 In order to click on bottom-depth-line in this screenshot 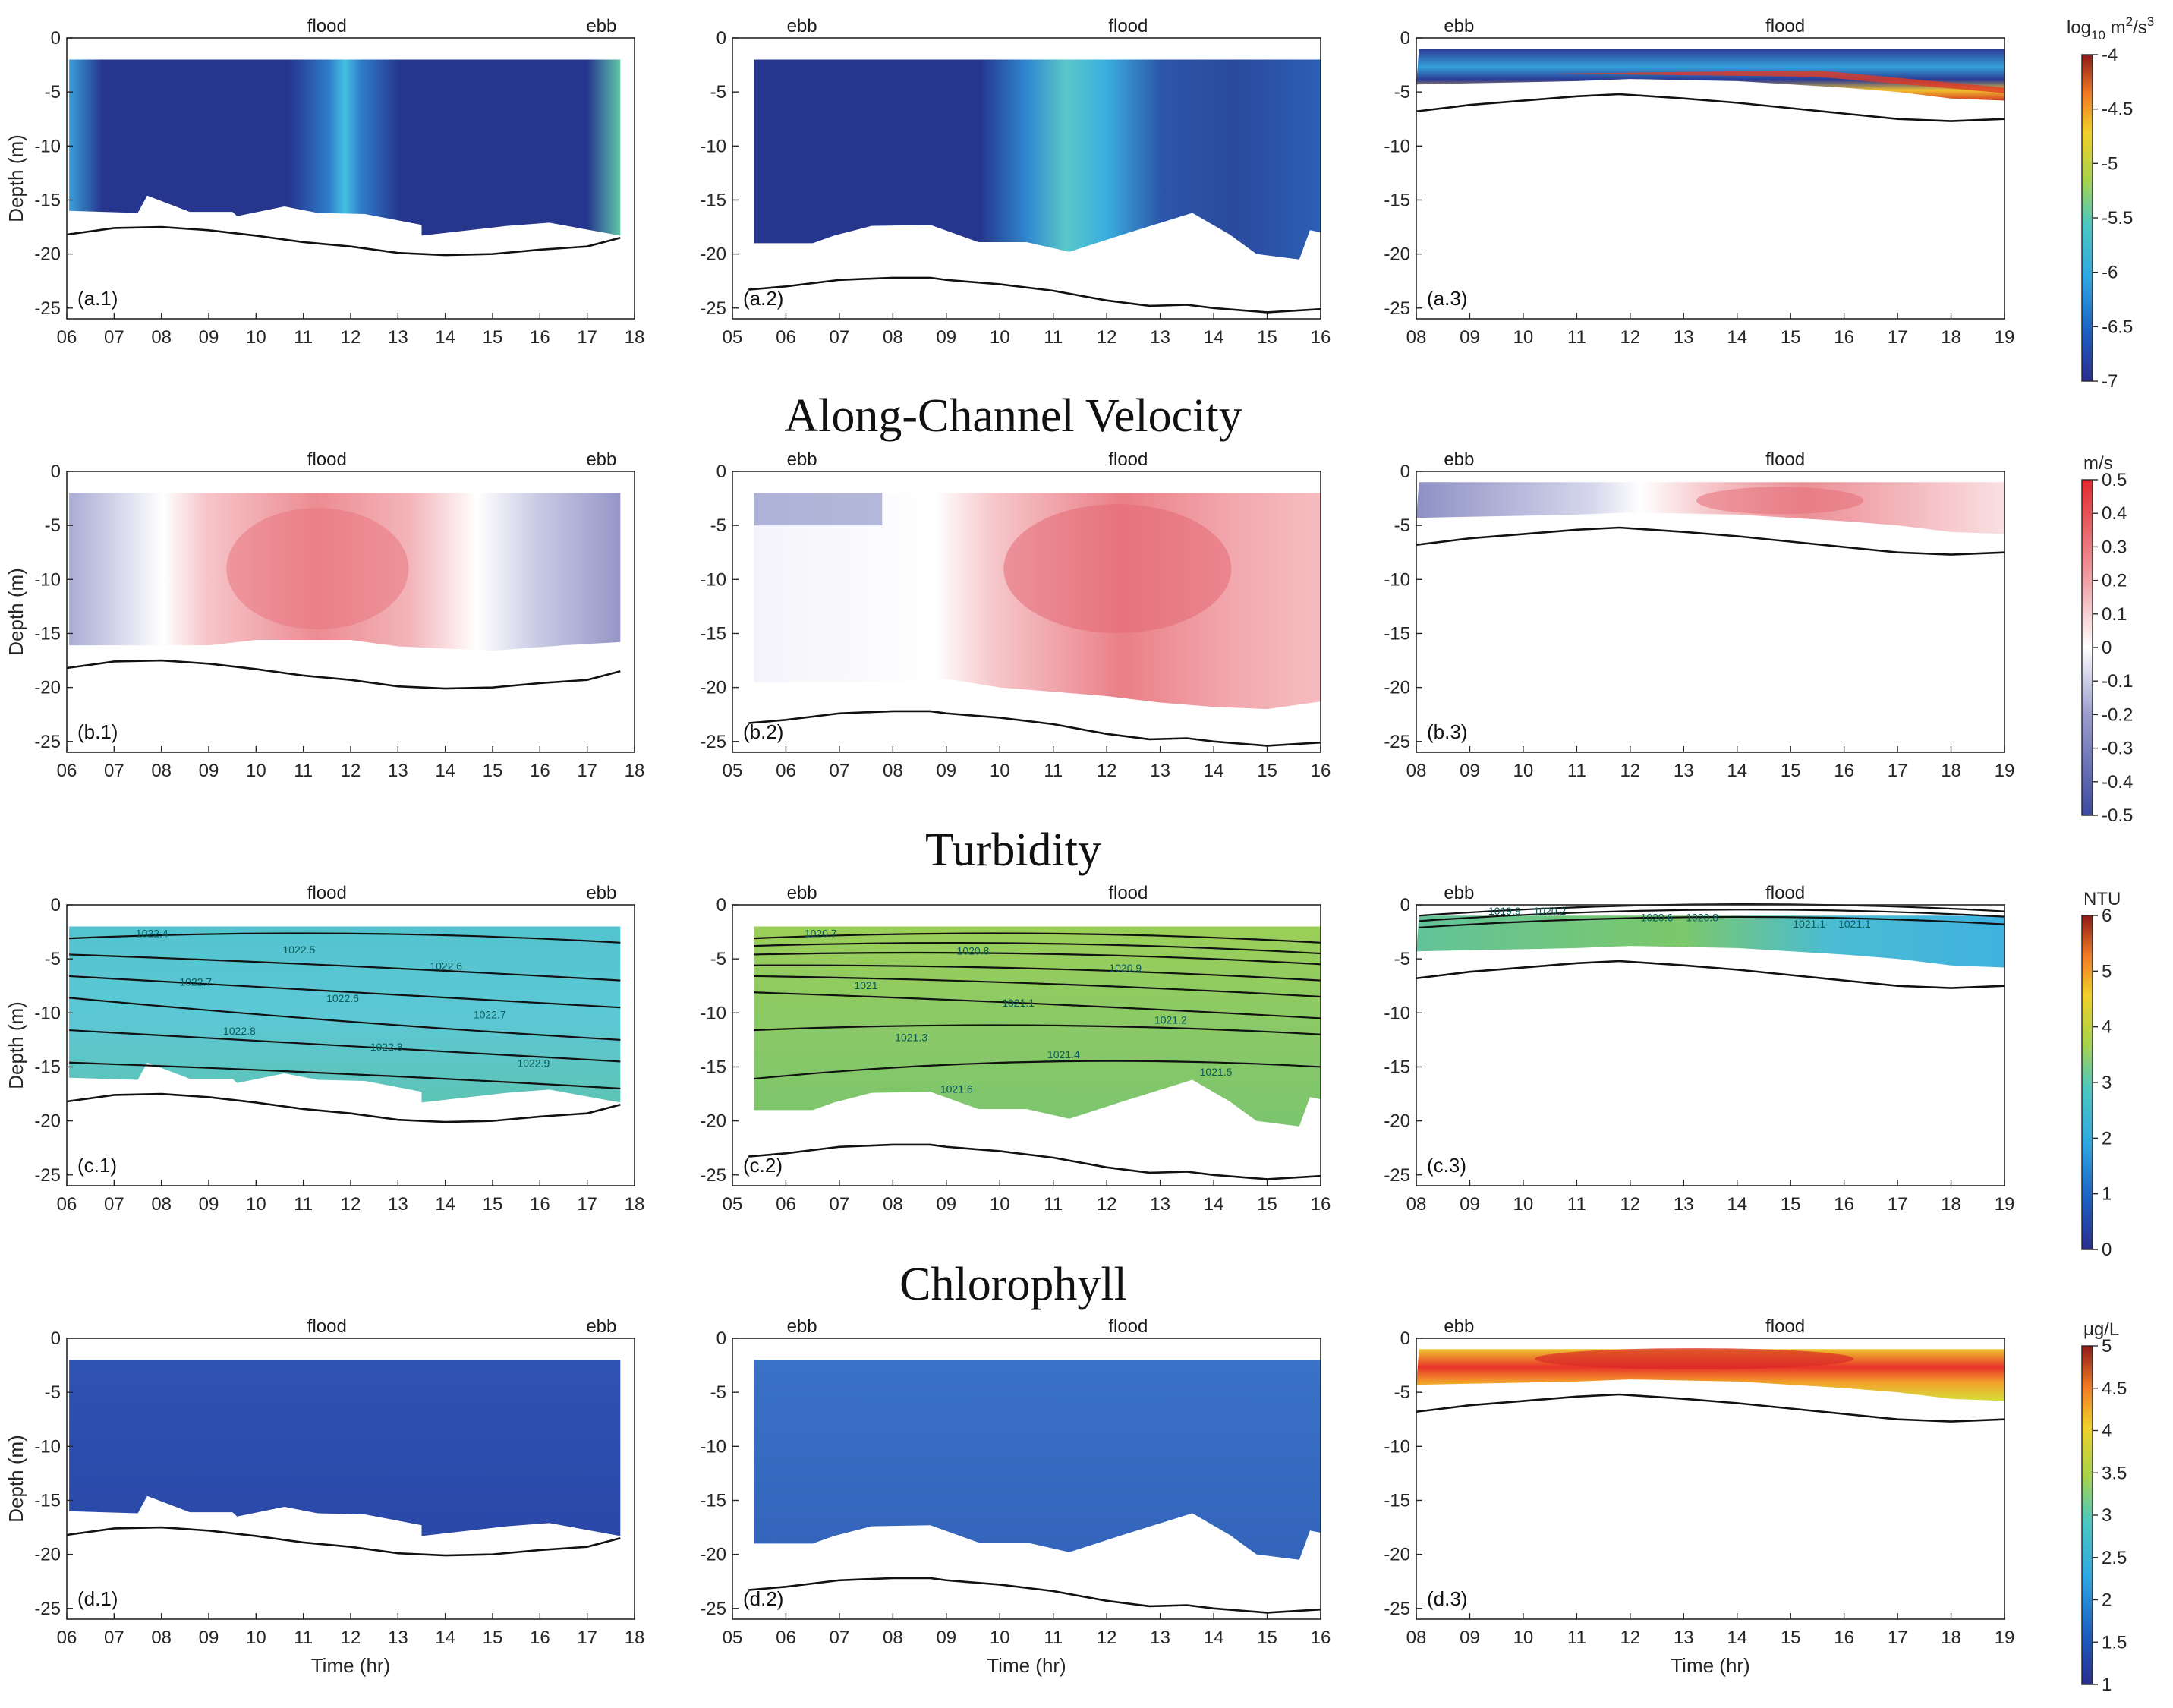, I will do `click(1710, 1408)`.